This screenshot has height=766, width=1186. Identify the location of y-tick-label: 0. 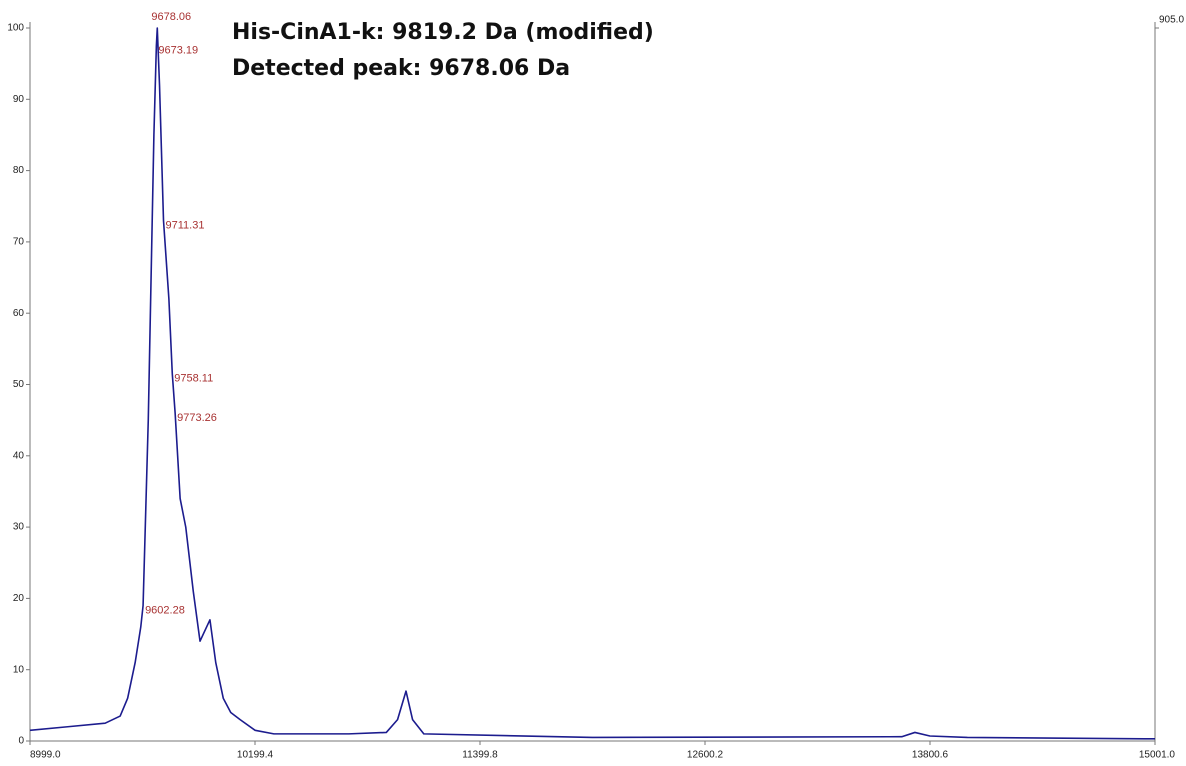
(21, 741).